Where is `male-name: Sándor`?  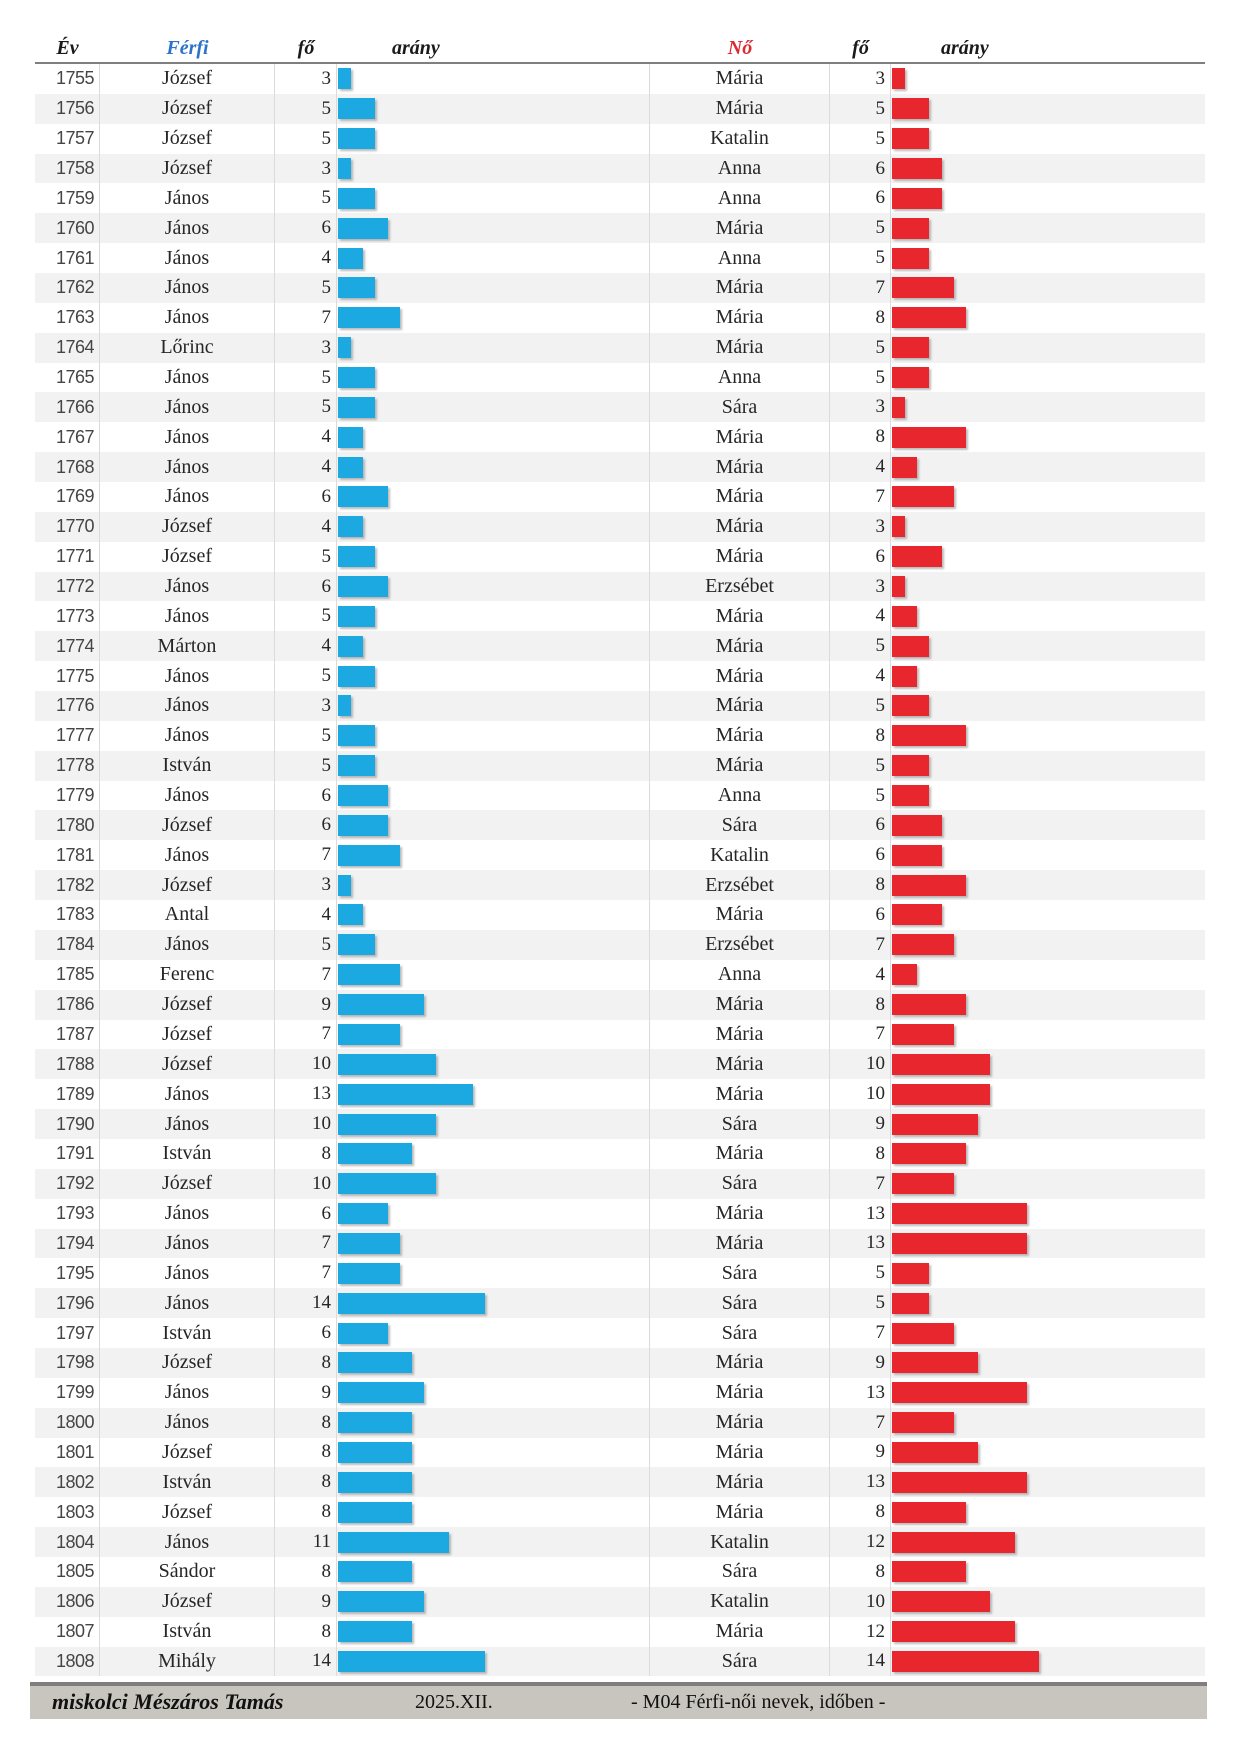
male-name: Sándor is located at coordinates (187, 1571).